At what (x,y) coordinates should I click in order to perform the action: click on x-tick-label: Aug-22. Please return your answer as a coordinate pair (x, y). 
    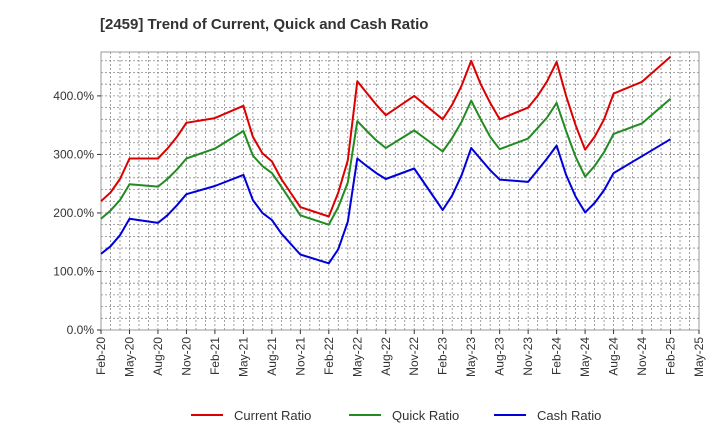
    Looking at the image, I should click on (386, 356).